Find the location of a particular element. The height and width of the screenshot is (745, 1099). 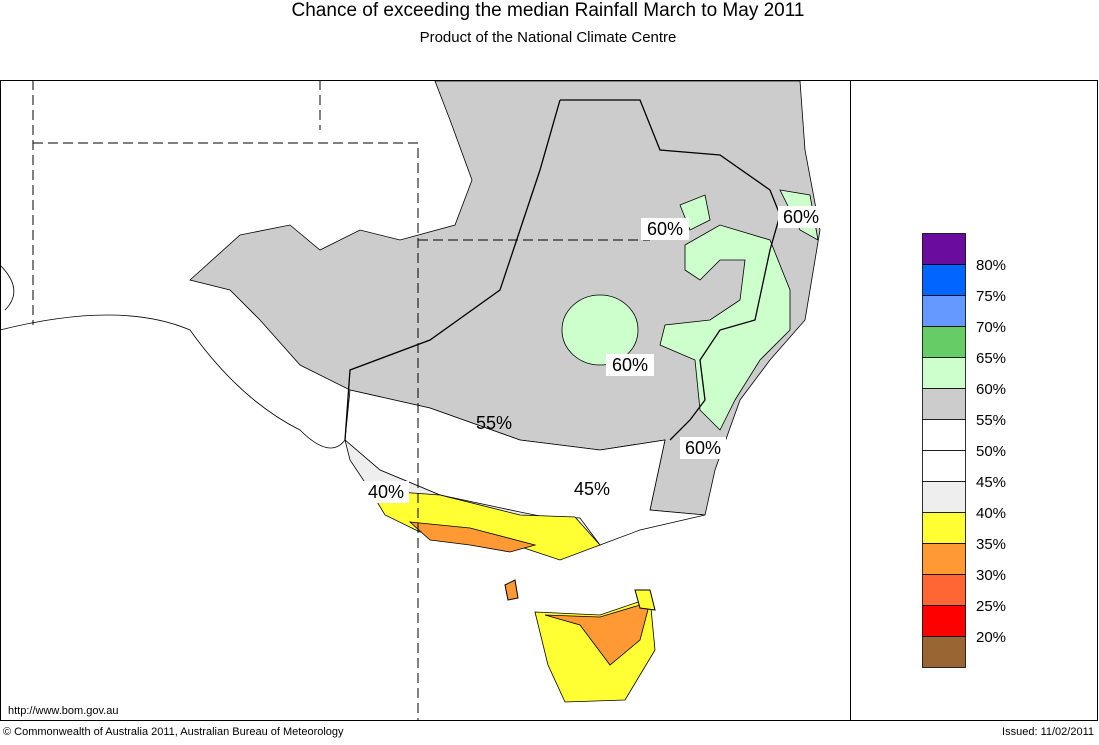

issued-date: Issued: 11/02/2011 is located at coordinates (1048, 732).